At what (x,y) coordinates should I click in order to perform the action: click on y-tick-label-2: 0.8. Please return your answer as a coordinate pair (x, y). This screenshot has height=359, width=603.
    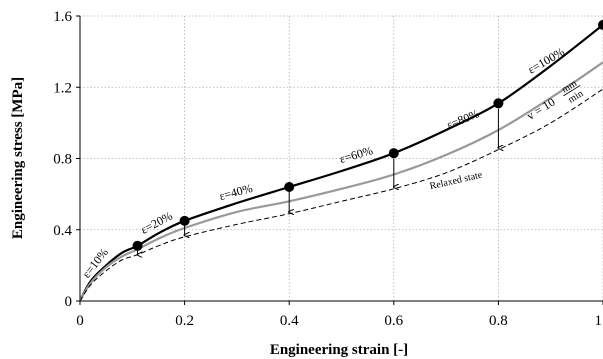
    Looking at the image, I should click on (62, 160).